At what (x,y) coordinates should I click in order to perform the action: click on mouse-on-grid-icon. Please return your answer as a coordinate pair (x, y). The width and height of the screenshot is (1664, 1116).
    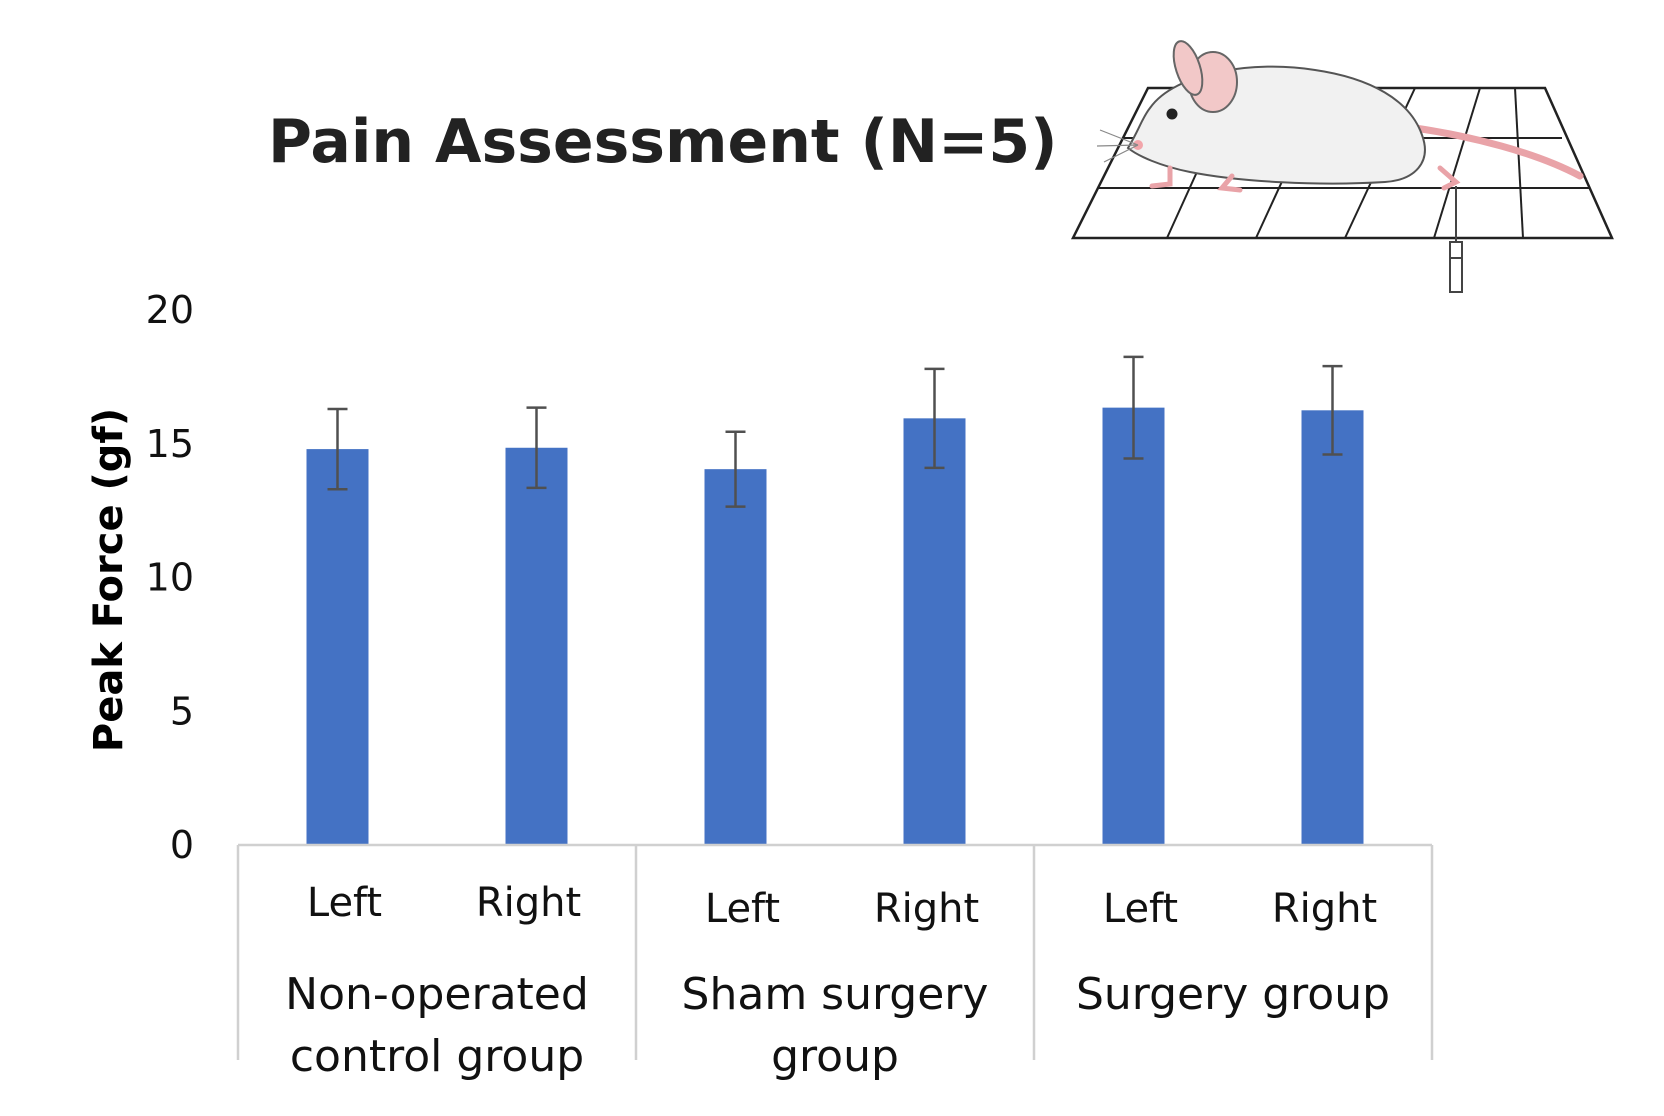
    Looking at the image, I should click on (1342, 166).